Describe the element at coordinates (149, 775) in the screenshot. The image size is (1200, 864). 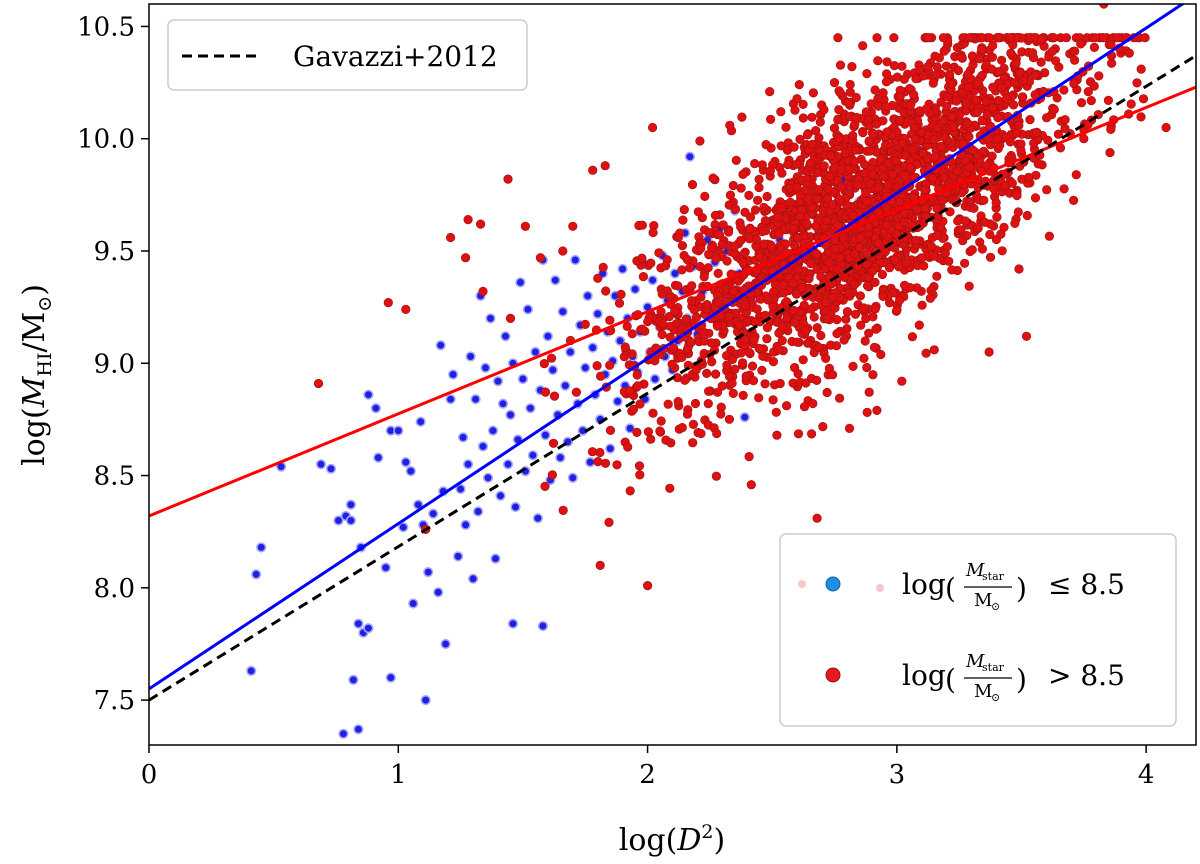
I see `x-tick-label: 0` at that location.